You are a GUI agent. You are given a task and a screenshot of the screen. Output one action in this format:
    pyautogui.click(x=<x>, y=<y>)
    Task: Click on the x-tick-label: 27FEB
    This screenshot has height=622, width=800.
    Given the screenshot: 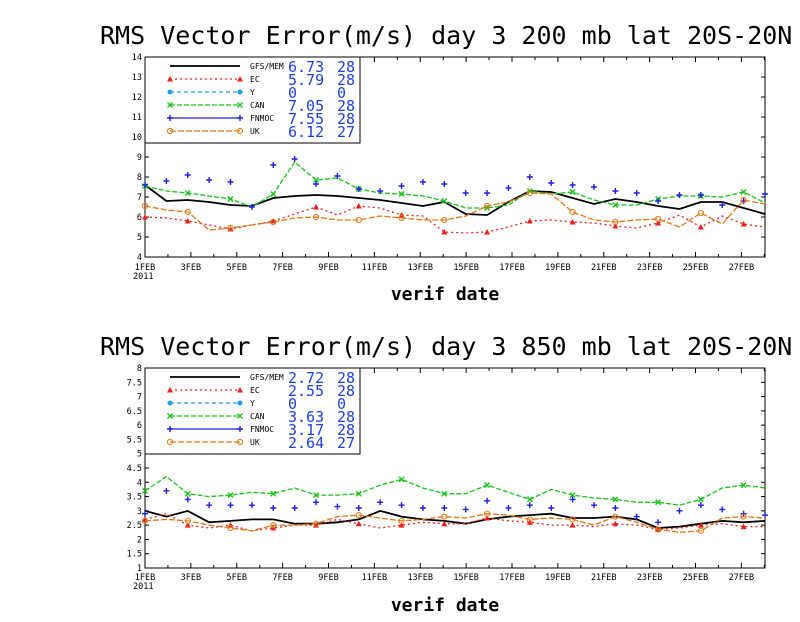 What is the action you would take?
    pyautogui.click(x=742, y=578)
    